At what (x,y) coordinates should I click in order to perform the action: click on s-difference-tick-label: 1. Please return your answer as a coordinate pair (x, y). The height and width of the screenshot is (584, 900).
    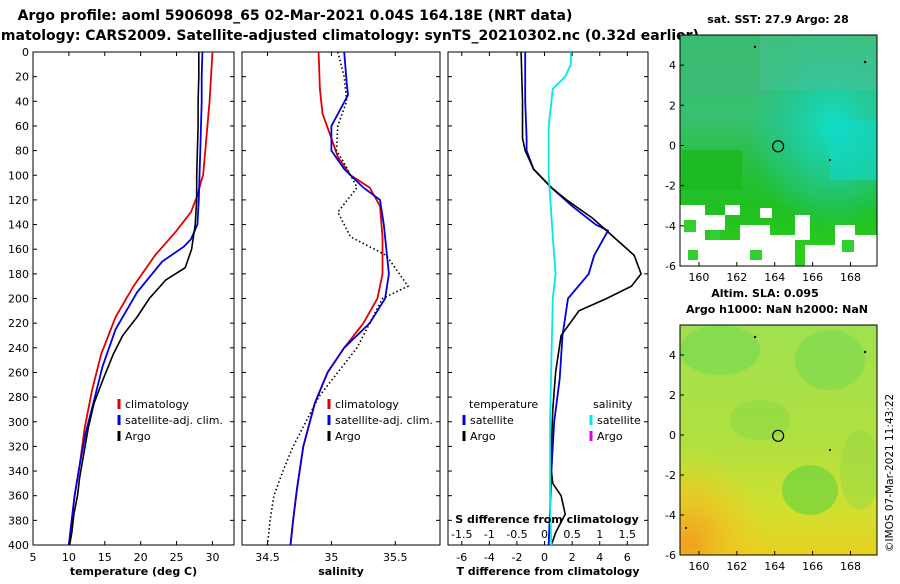
    Looking at the image, I should click on (599, 534).